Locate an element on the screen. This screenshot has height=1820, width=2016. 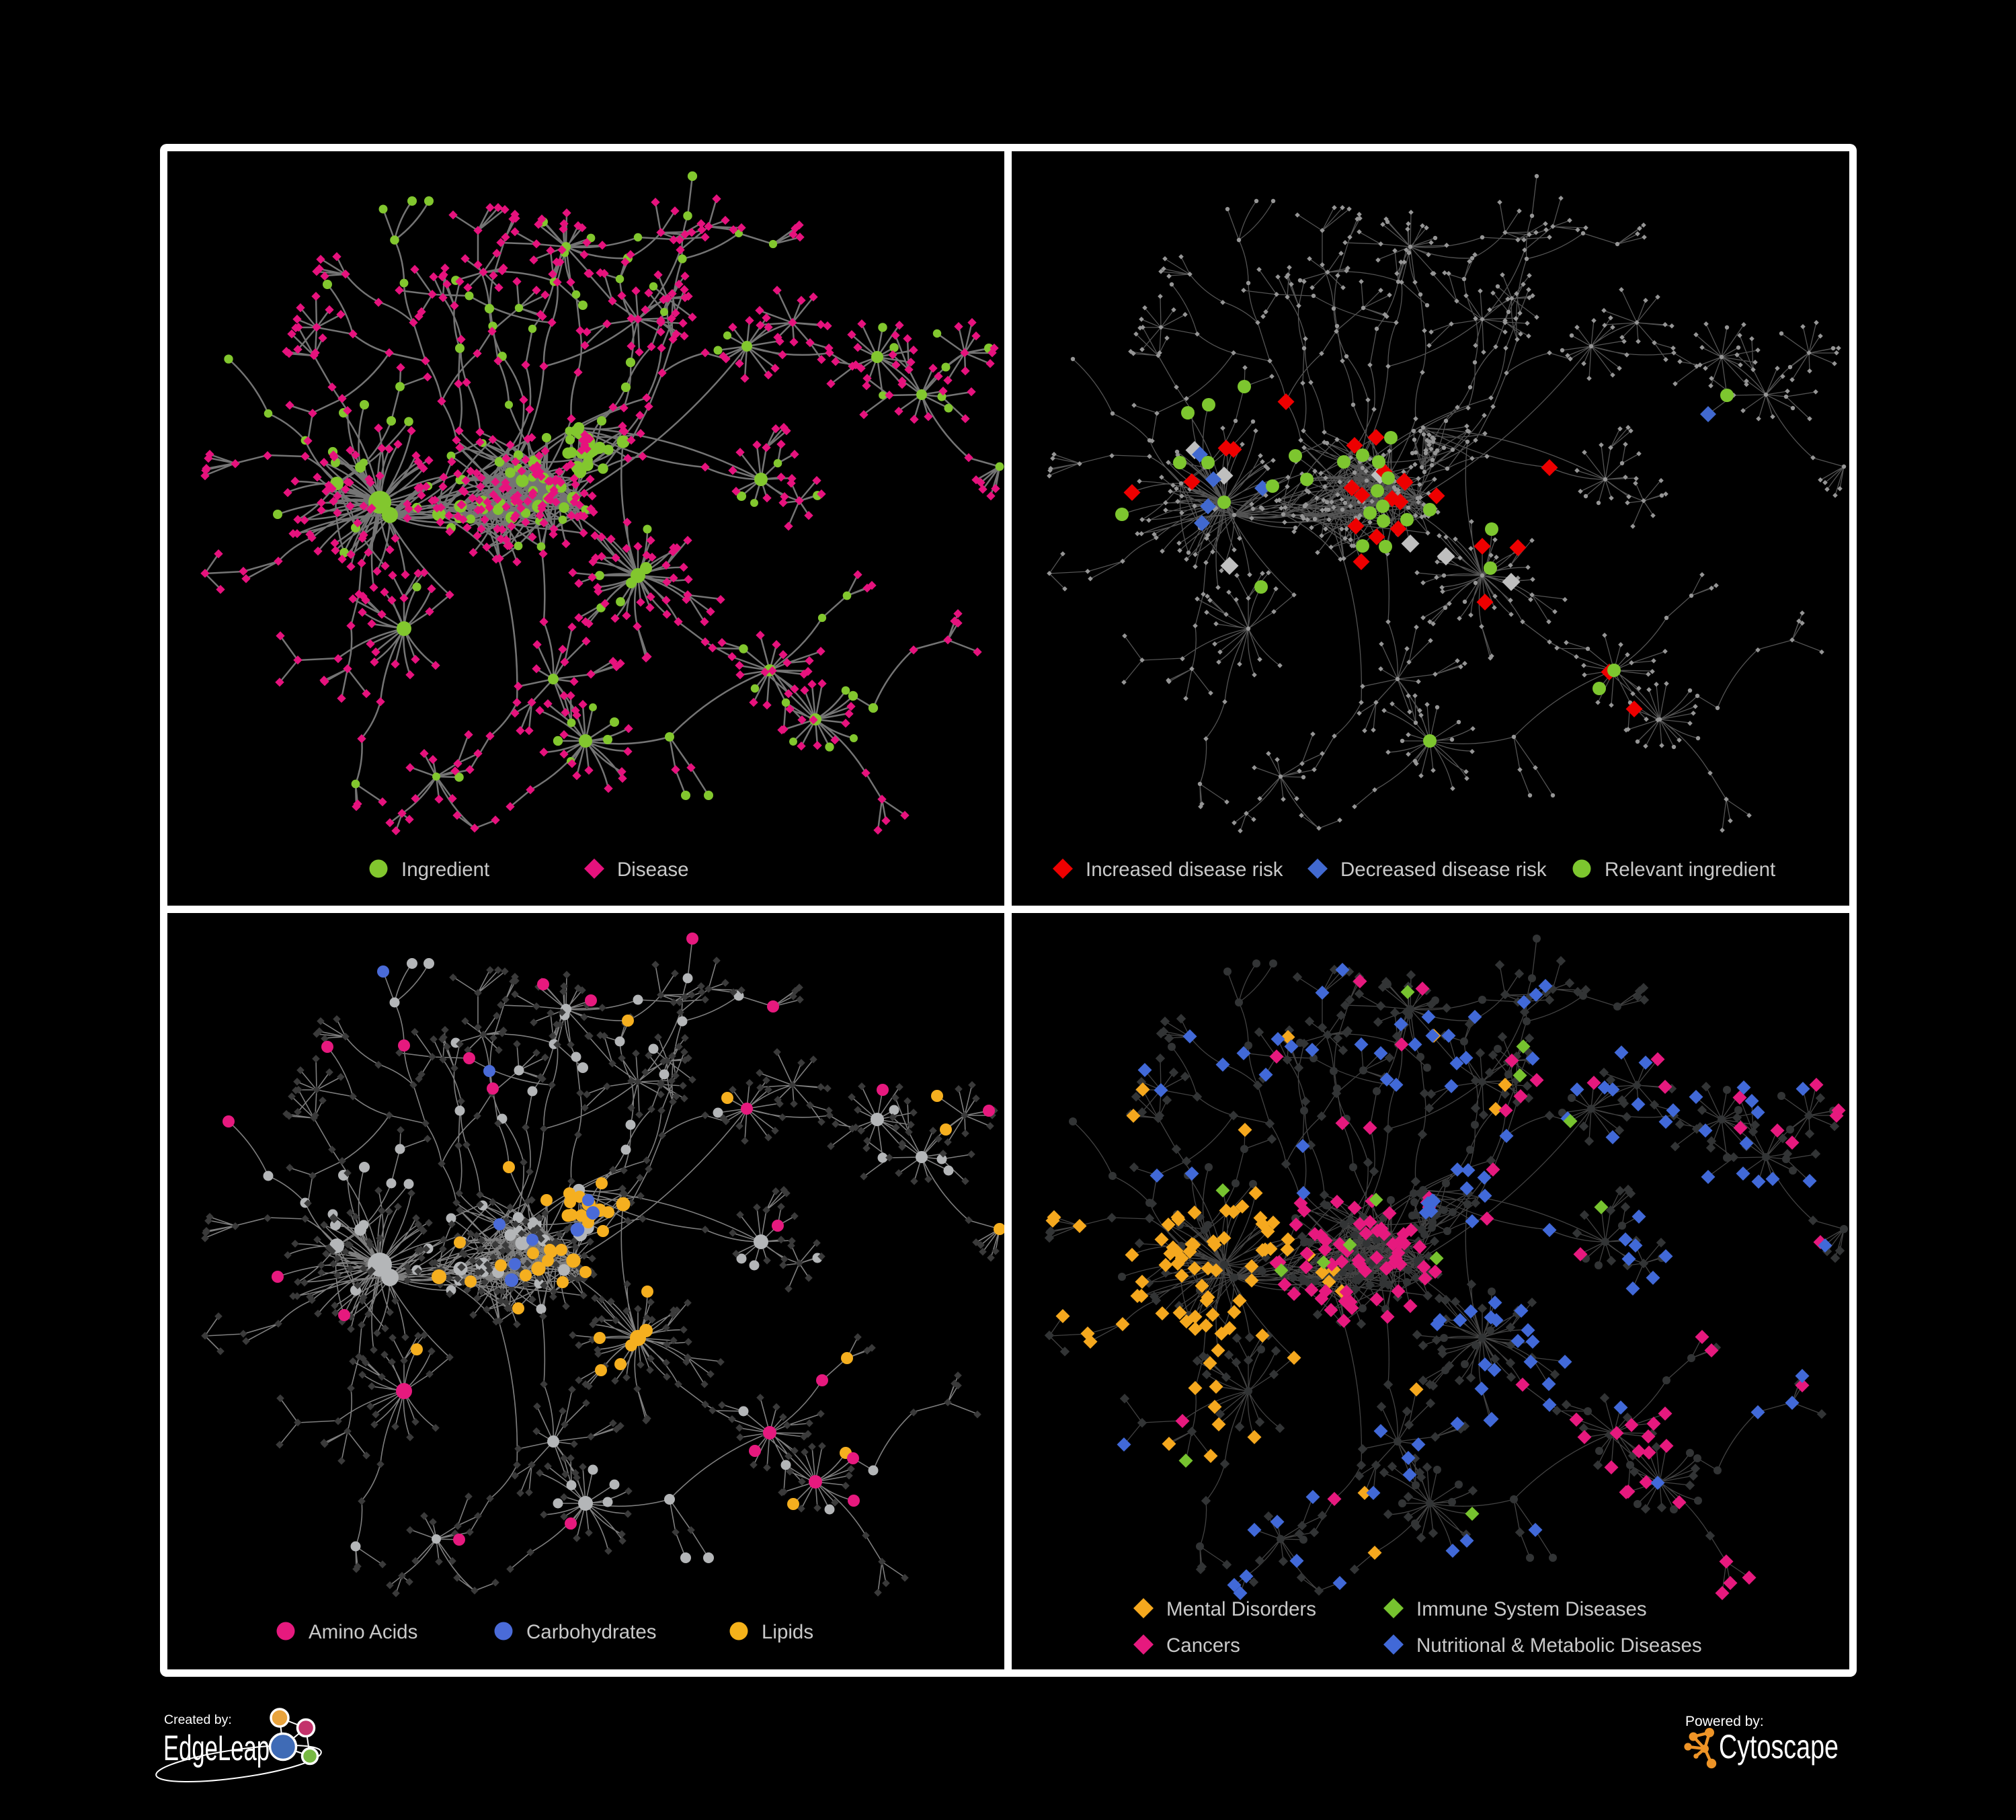
svg-text: Disease is located at coordinates (653, 870).